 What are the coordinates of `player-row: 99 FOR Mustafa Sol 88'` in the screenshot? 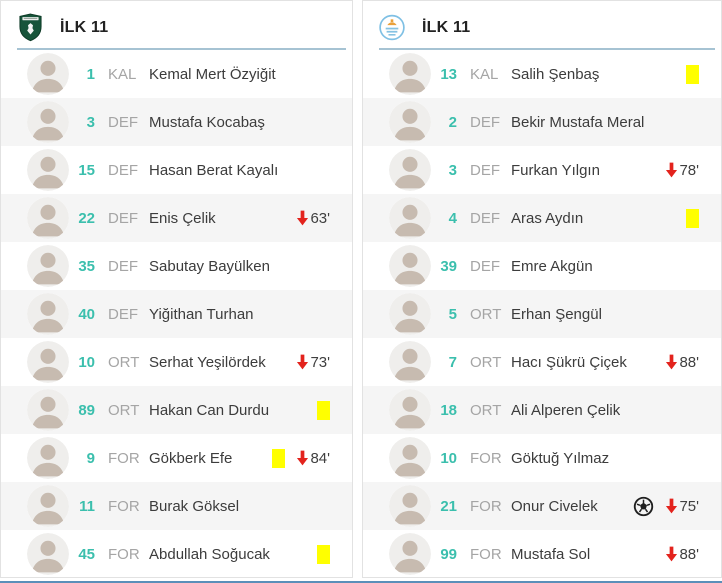 It's located at (542, 553).